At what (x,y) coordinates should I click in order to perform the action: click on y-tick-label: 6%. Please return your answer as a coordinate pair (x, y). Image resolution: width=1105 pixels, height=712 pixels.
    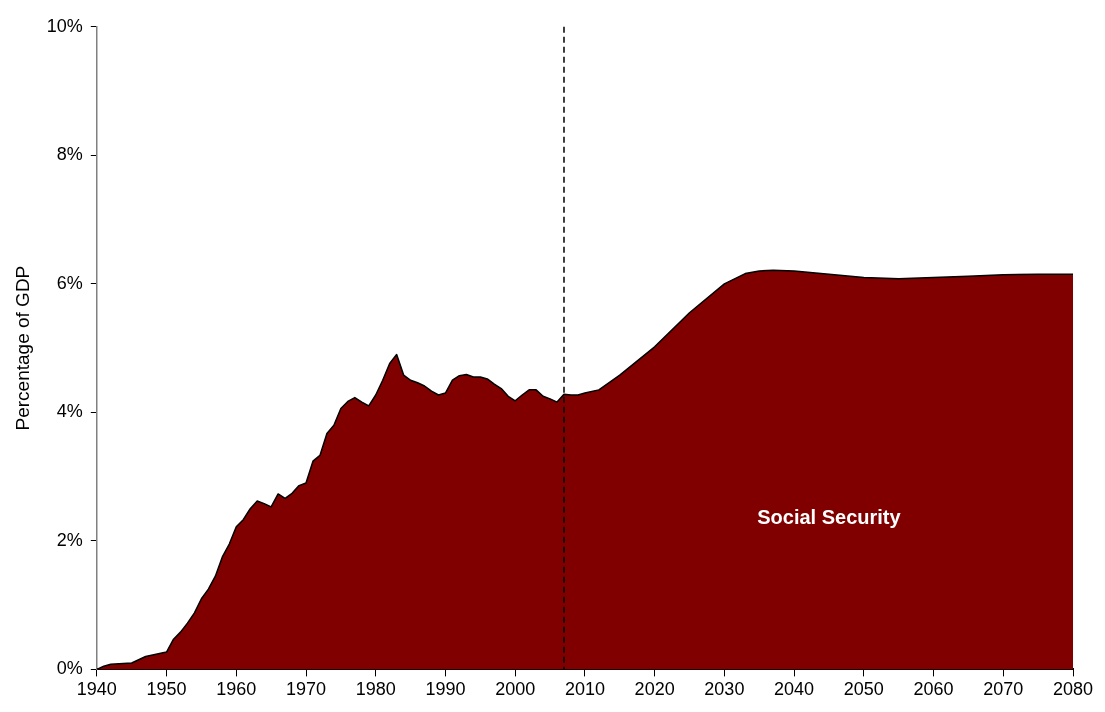
    Looking at the image, I should click on (69, 282).